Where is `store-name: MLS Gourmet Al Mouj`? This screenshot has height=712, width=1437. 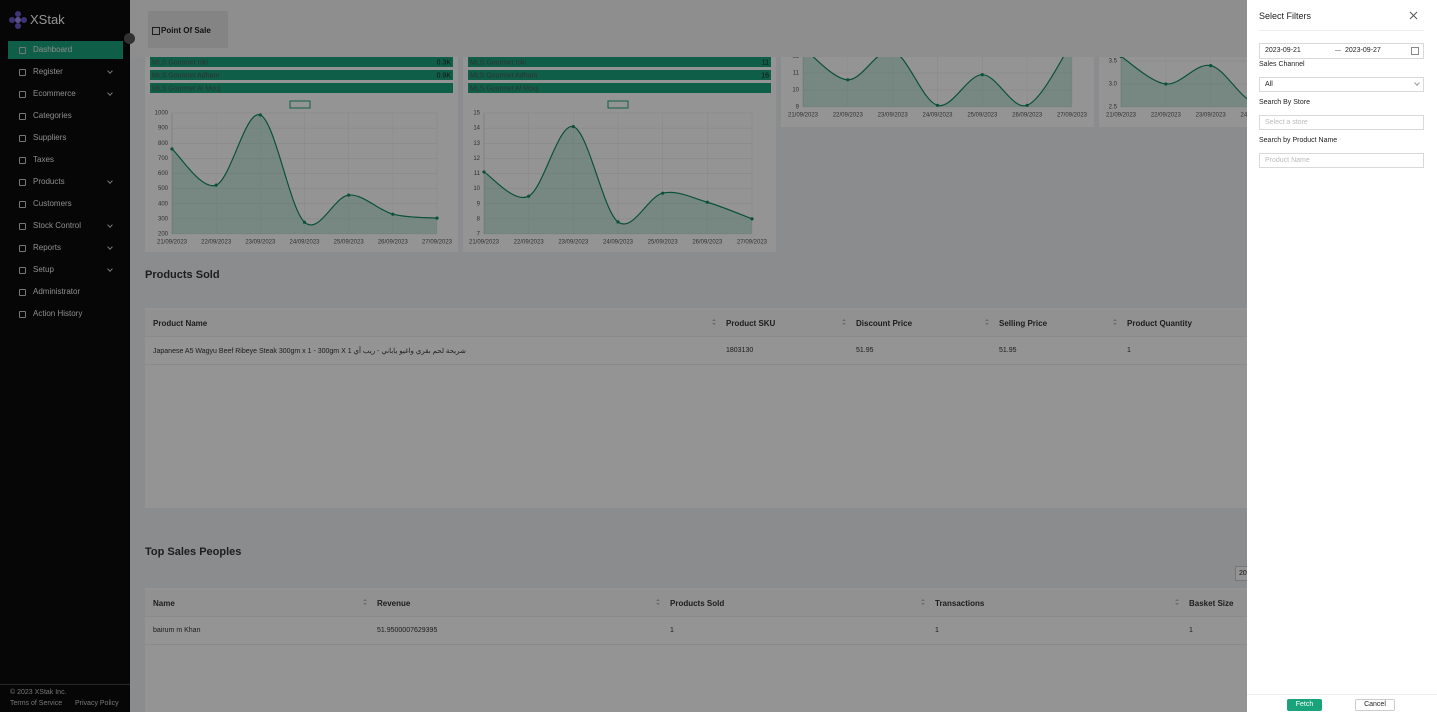
store-name: MLS Gourmet Al Mouj is located at coordinates (504, 88).